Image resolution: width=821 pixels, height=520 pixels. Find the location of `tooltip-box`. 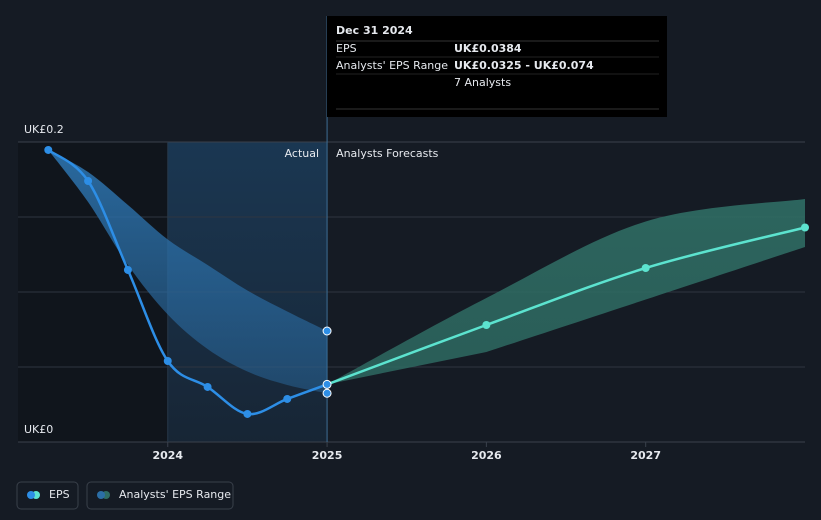

tooltip-box is located at coordinates (497, 66).